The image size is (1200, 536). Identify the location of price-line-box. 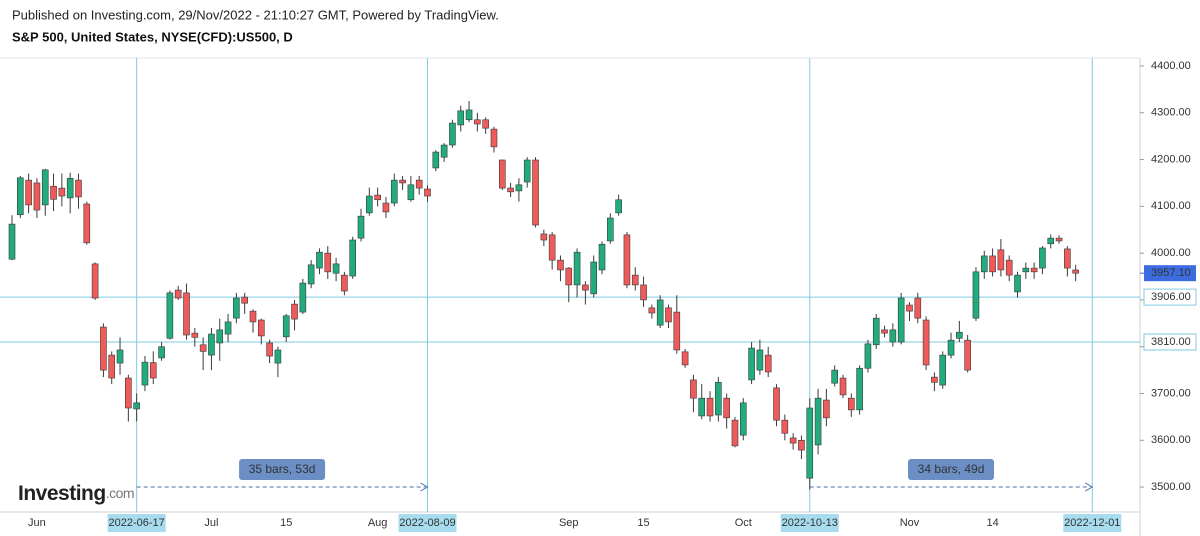
(1170, 342).